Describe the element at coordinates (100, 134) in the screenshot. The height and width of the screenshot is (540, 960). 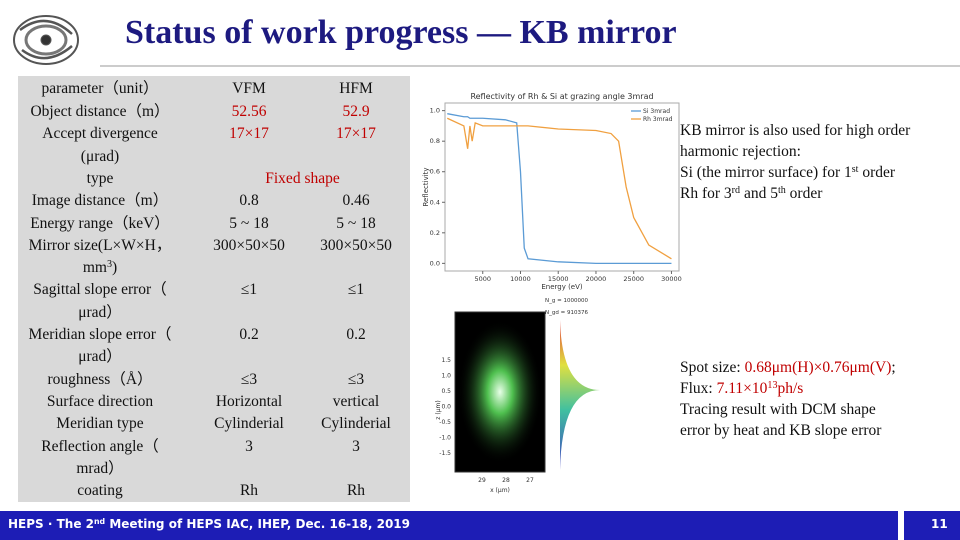
I see `param-label: Accept divergence` at that location.